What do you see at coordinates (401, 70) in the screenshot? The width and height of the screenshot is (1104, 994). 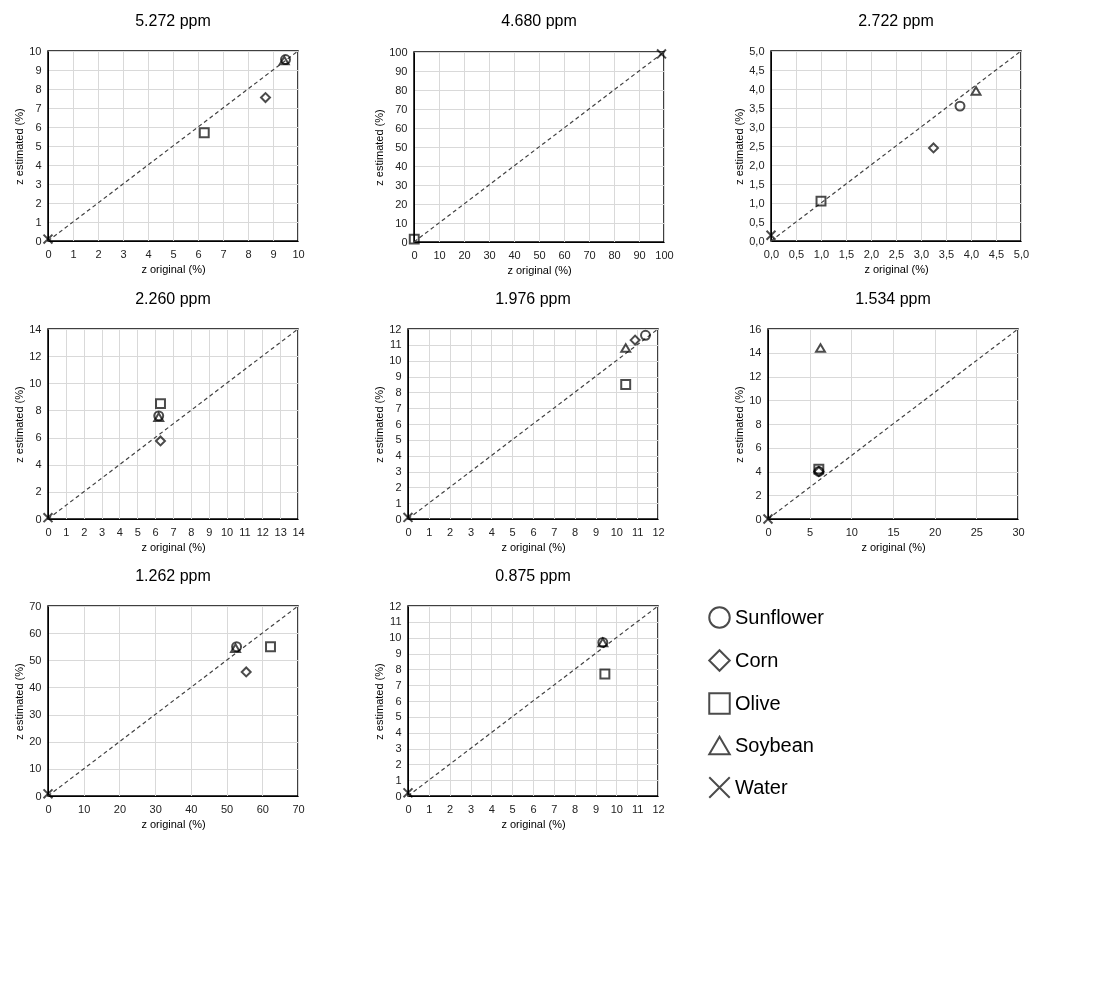 I see `y-tick-label: 90` at bounding box center [401, 70].